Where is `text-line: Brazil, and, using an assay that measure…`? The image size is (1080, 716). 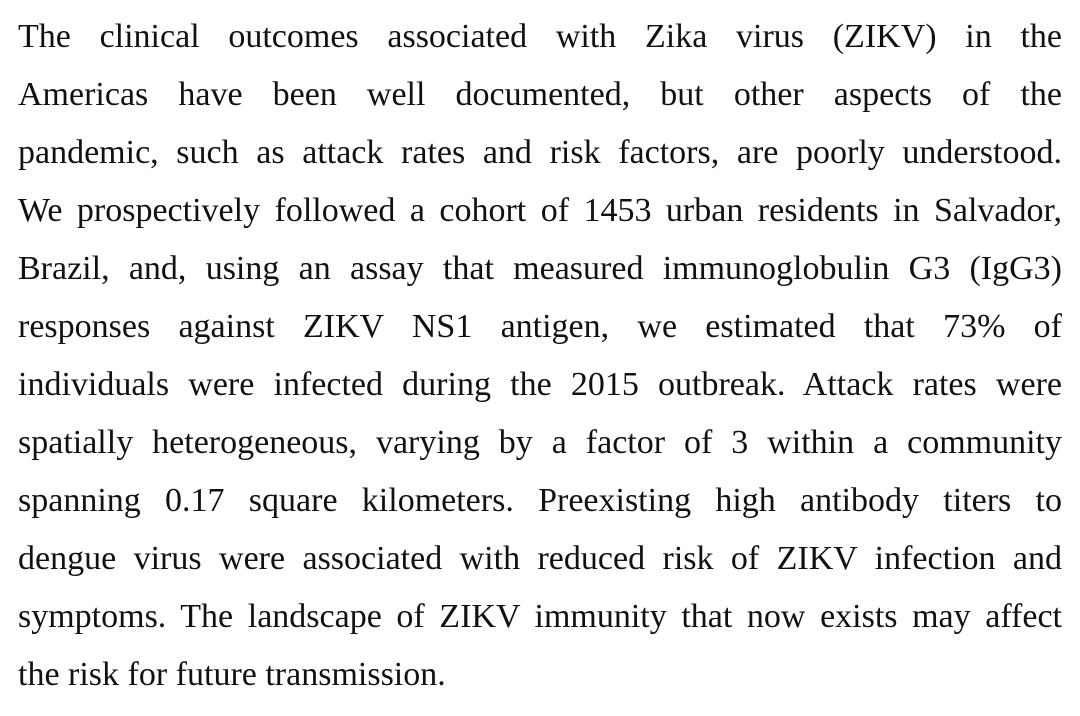
text-line: Brazil, and, using an assay that measure… is located at coordinates (540, 268).